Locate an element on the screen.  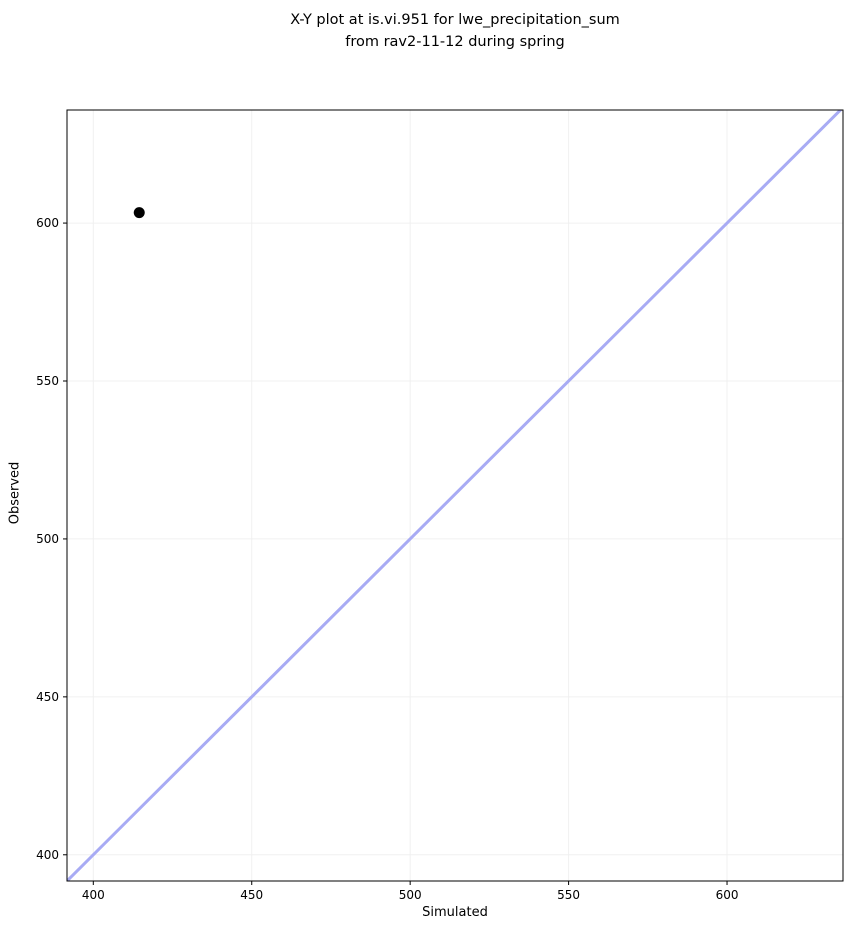
y-tick-label: 600 is located at coordinates (47, 223).